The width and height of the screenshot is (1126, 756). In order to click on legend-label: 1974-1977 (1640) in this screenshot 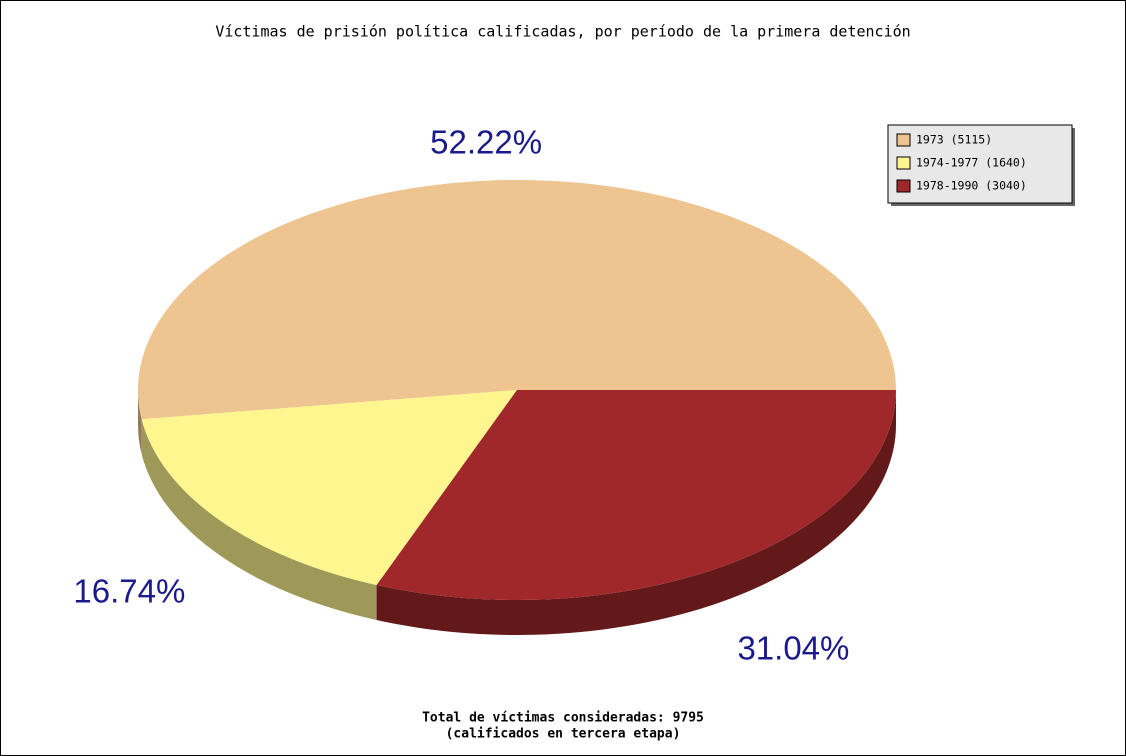, I will do `click(971, 163)`.